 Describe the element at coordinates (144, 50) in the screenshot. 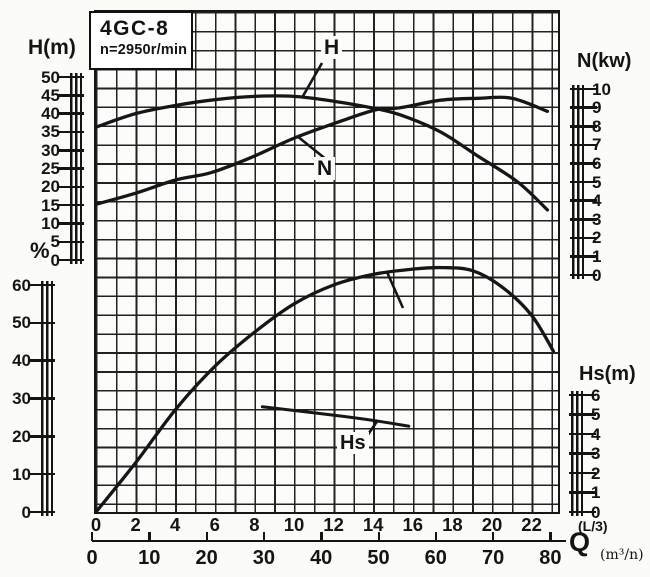

I see `pump-speed-label: n=2950r/min` at that location.